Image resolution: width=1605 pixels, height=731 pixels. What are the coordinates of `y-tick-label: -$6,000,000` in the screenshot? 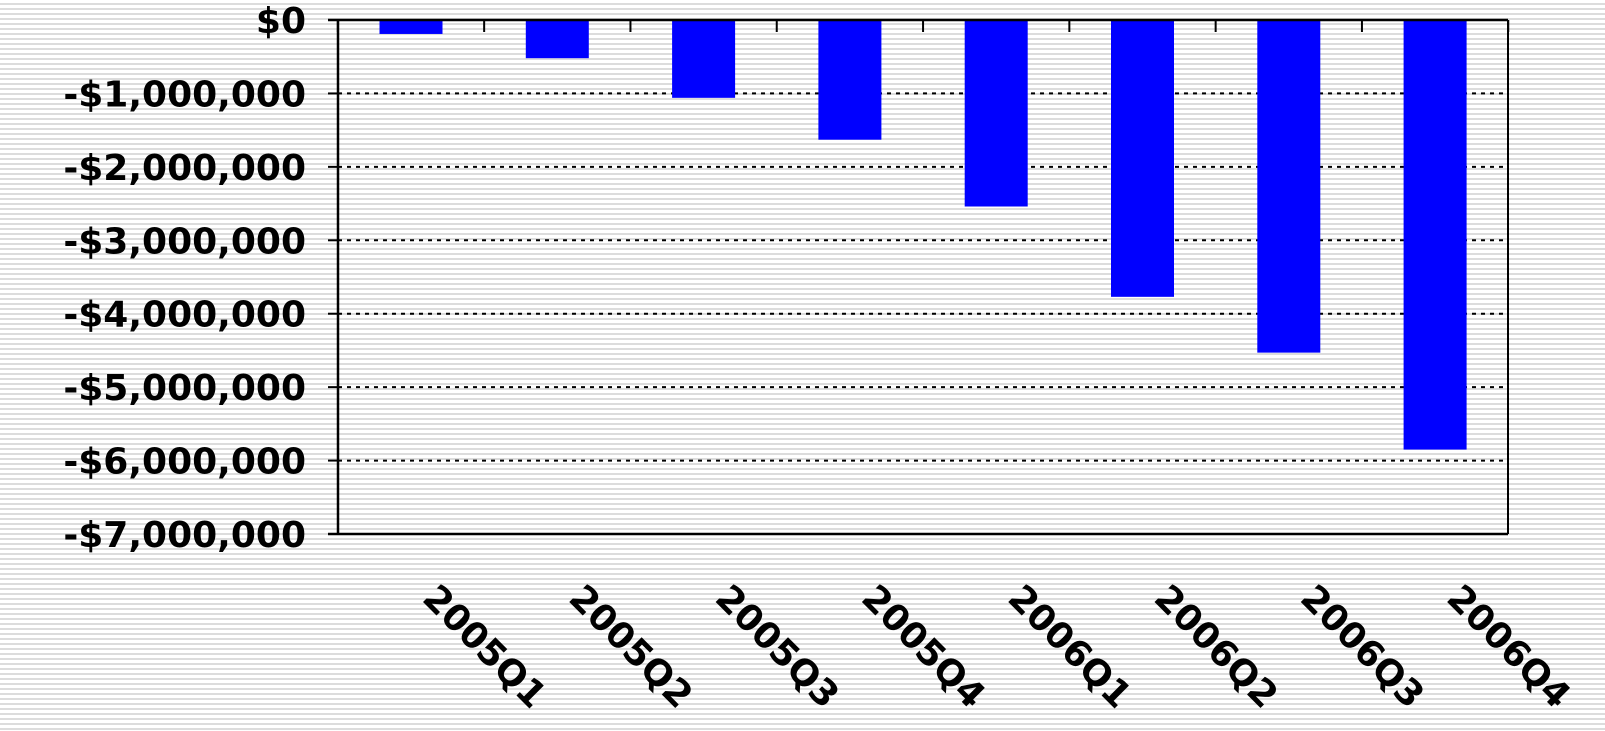 It's located at (184, 462).